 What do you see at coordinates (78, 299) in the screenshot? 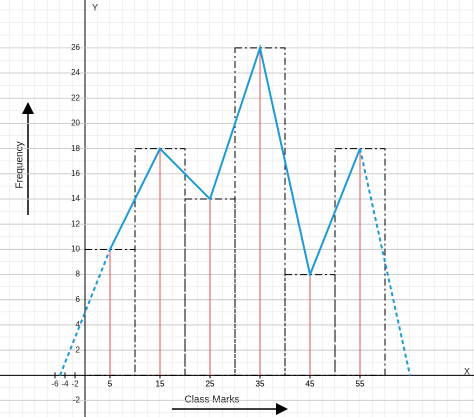
I see `y-tick-label: 6` at bounding box center [78, 299].